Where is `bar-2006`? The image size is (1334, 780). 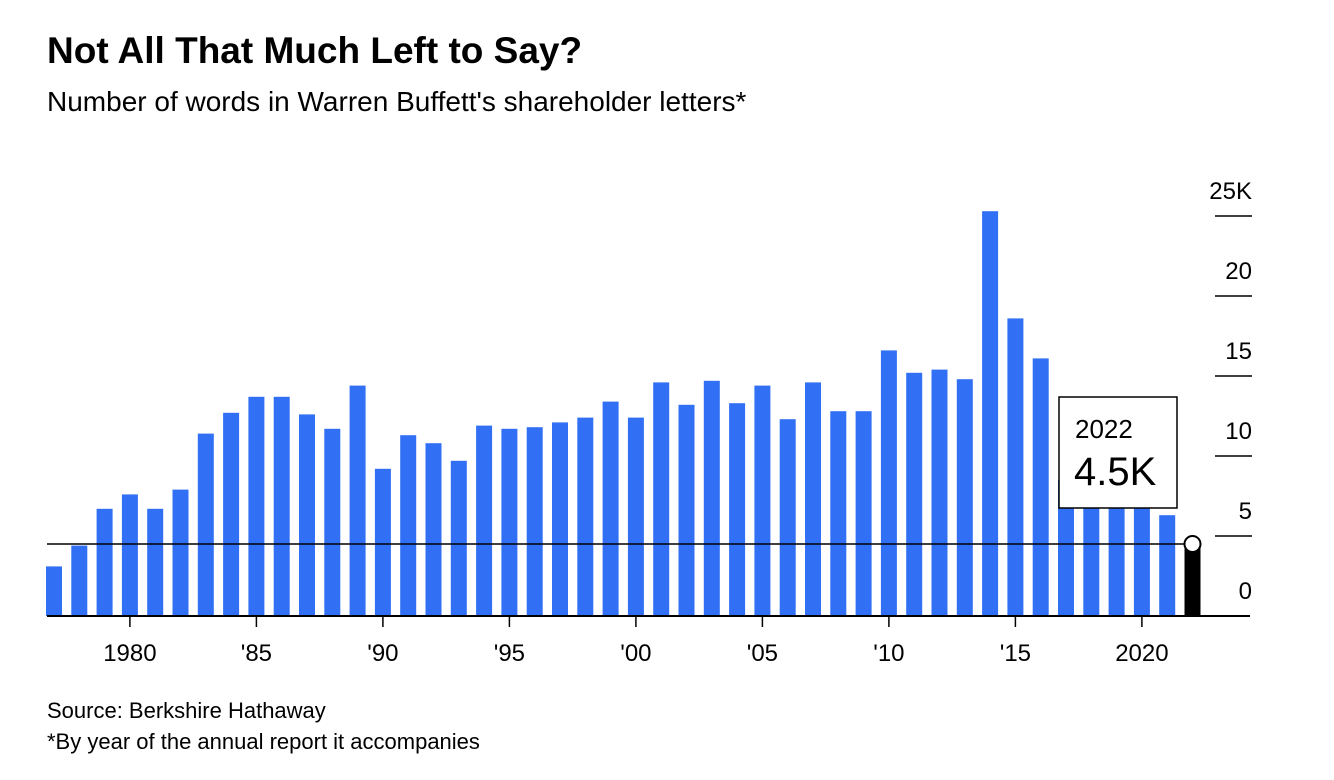 bar-2006 is located at coordinates (787, 517).